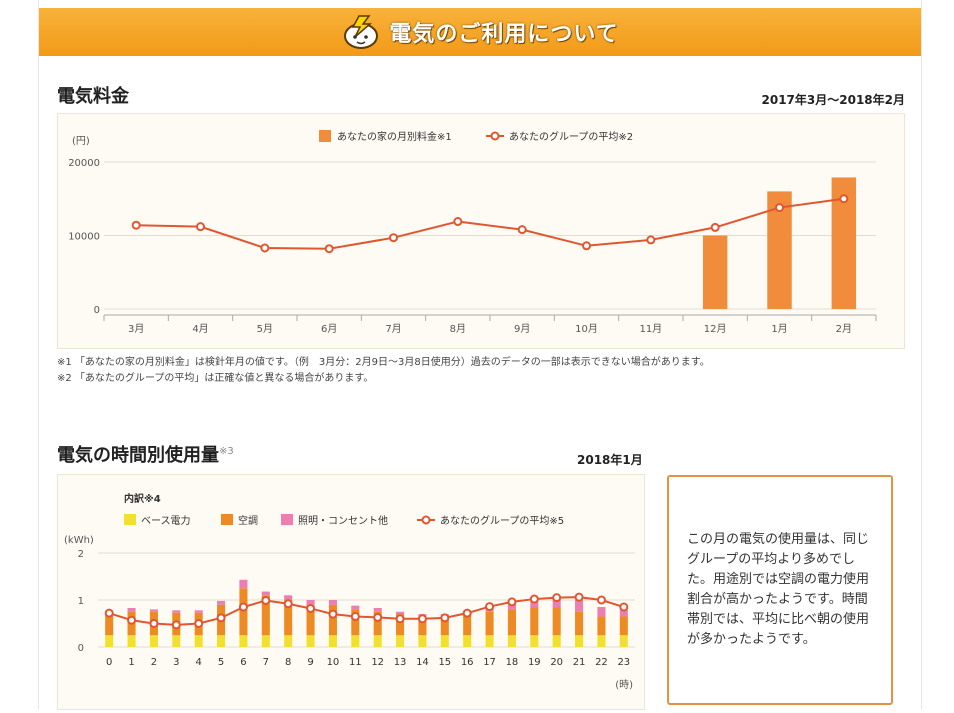 The width and height of the screenshot is (954, 713). I want to click on x-tick-label: 9, so click(310, 662).